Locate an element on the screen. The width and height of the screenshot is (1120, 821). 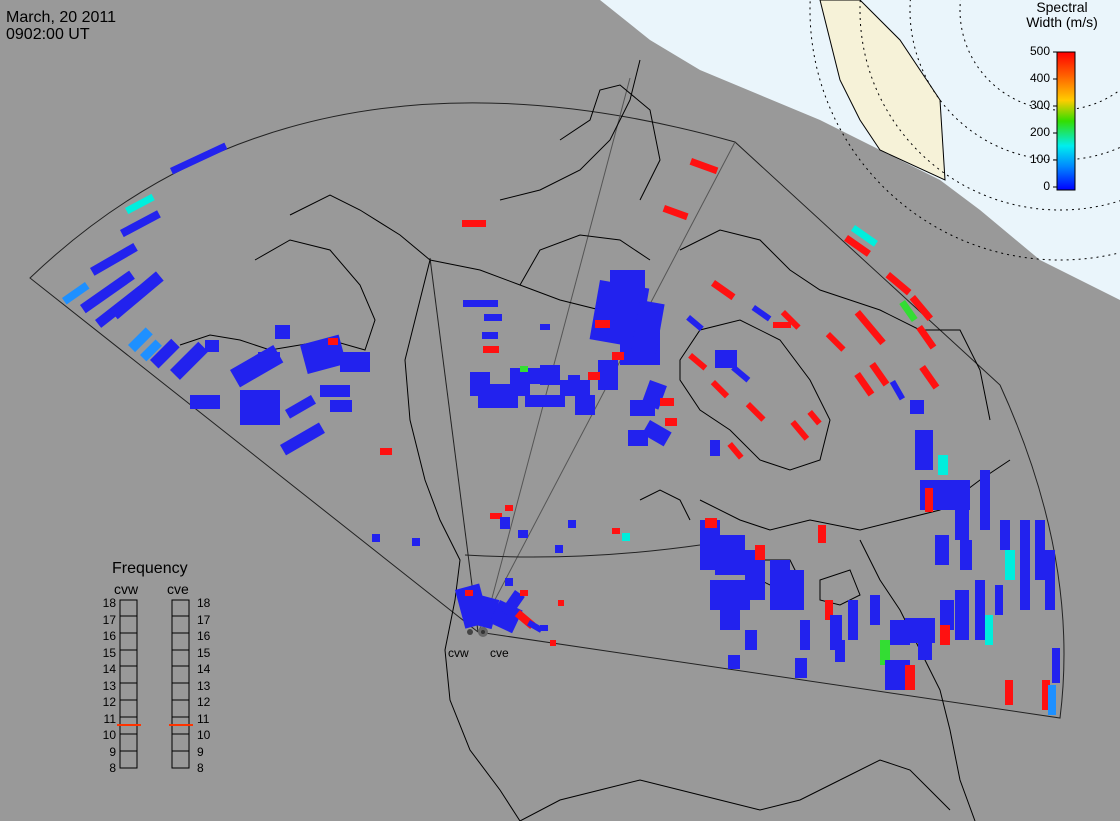
frequency-scale-left-13: 13 is located at coordinates (109, 685).